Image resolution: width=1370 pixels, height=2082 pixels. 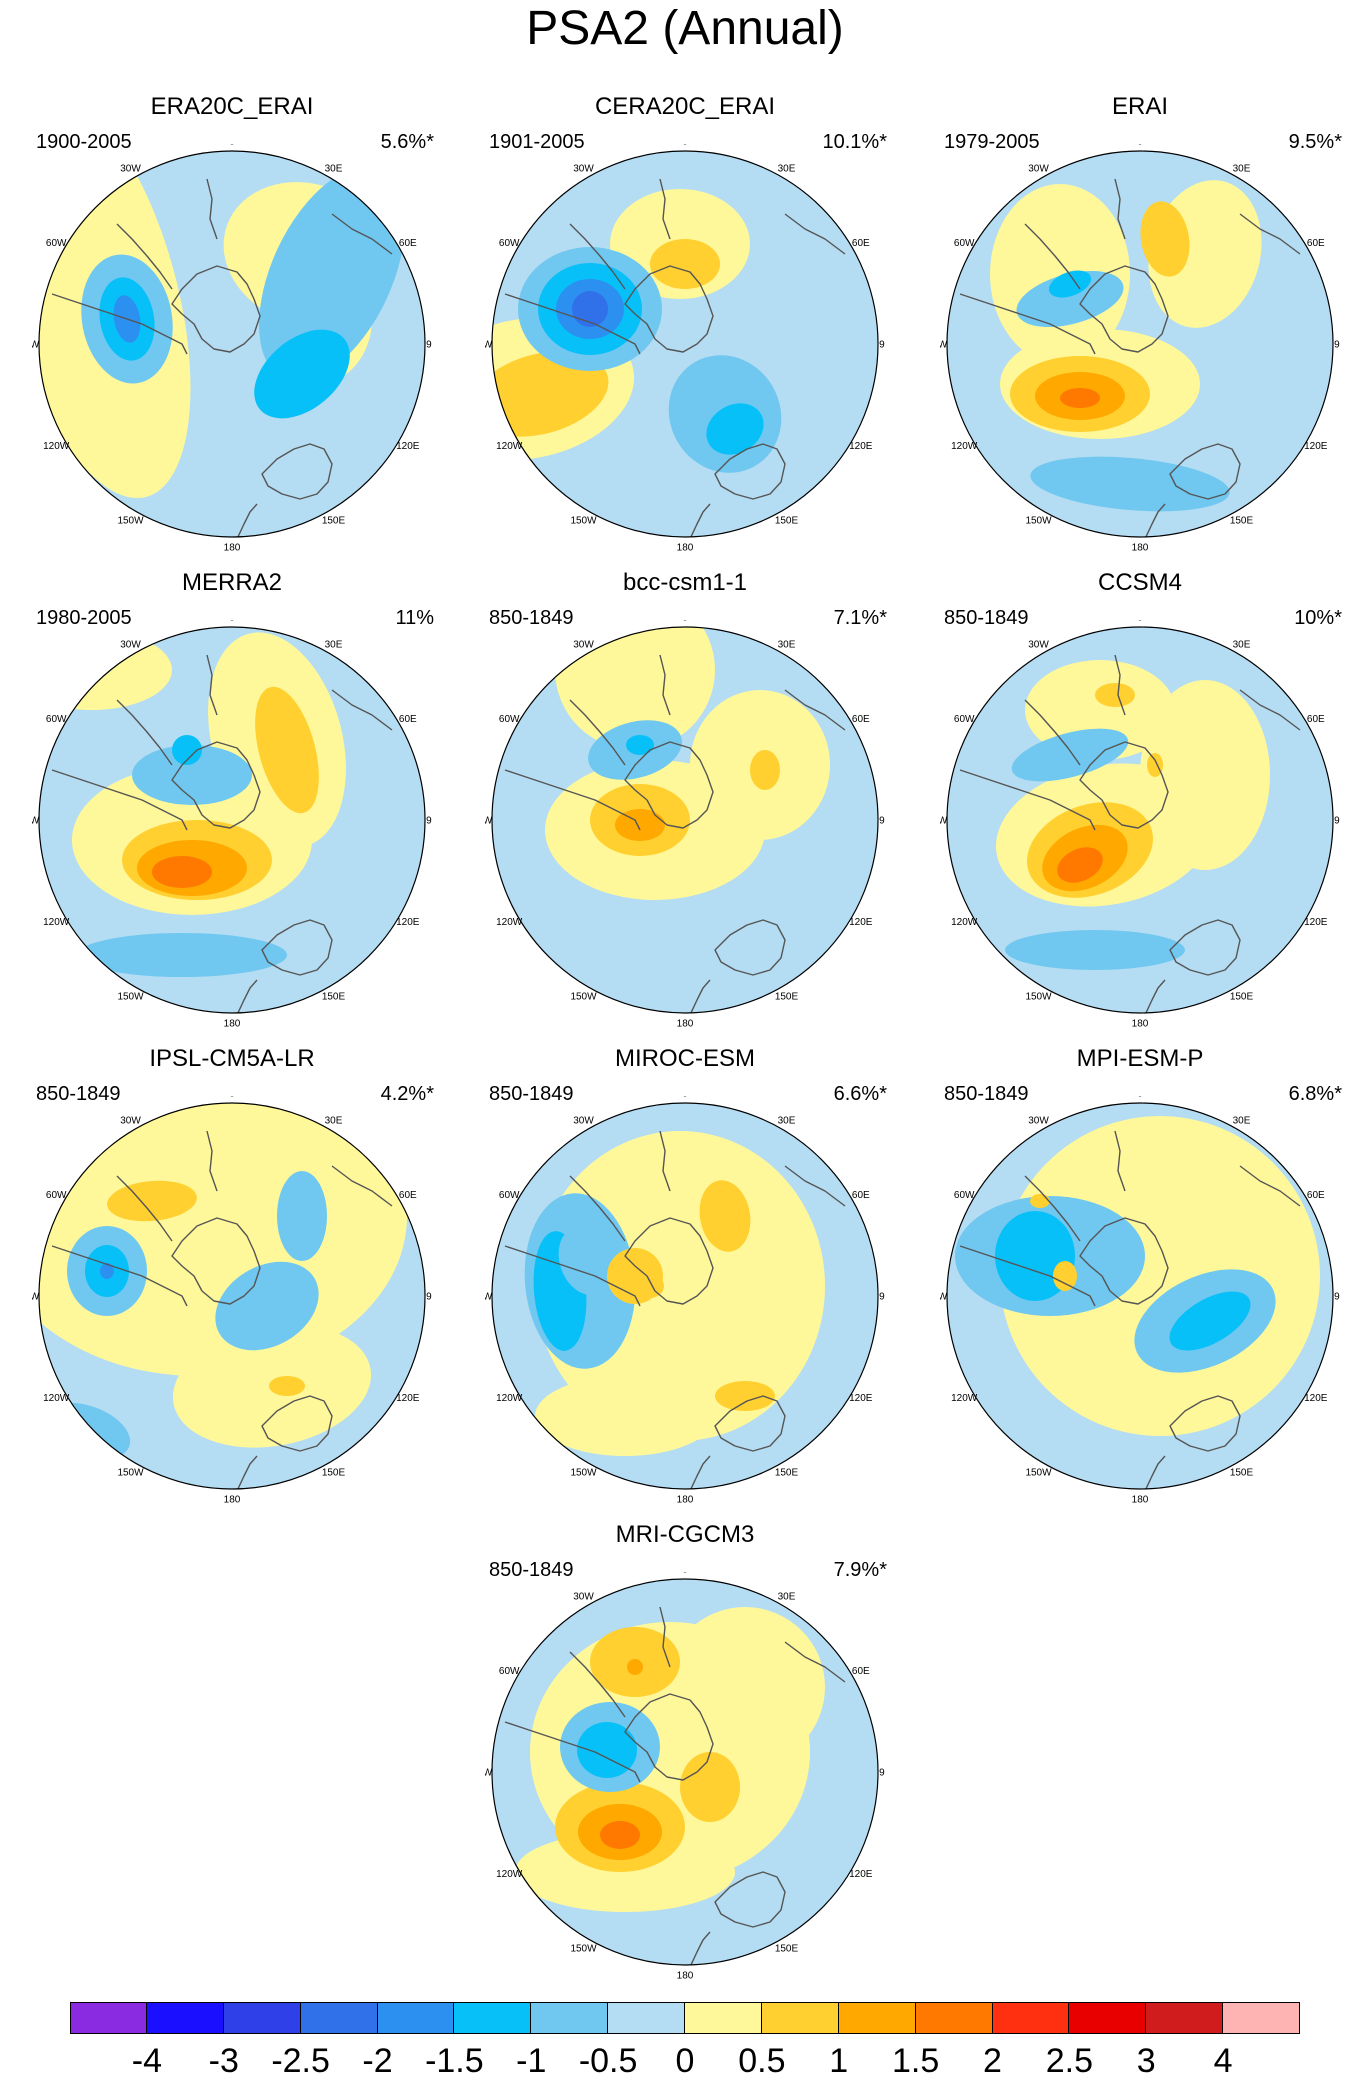 I want to click on longitude-label: 120E, so click(x=861, y=1874).